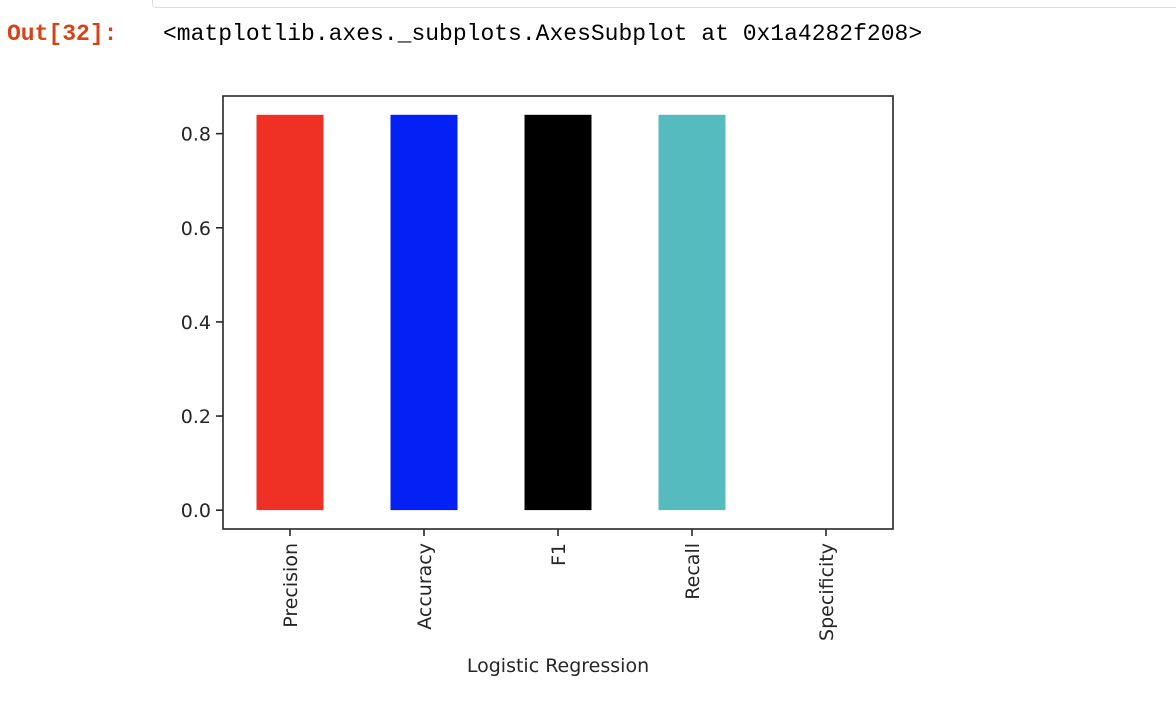 This screenshot has width=1176, height=706. Describe the element at coordinates (424, 312) in the screenshot. I see `bar-accuracy` at that location.